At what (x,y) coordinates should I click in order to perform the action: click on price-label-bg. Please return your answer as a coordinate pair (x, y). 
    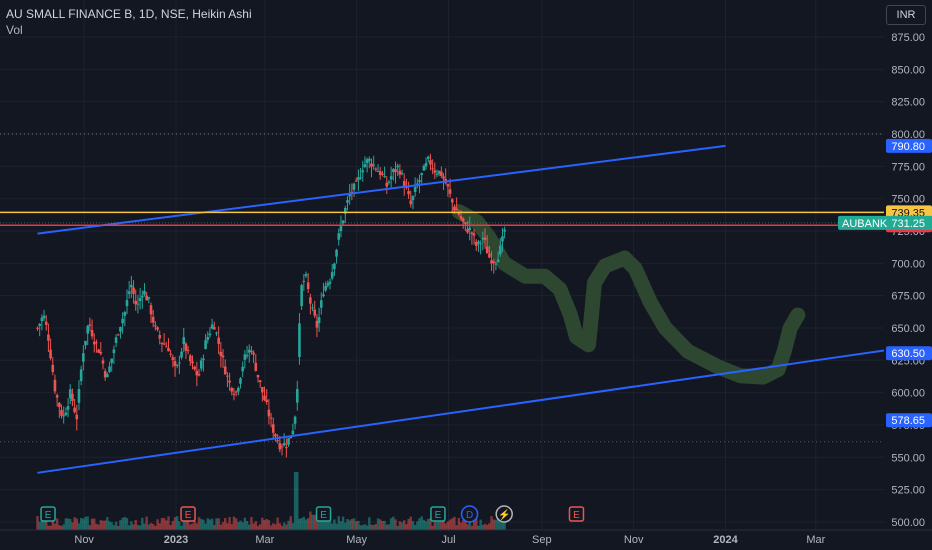
    Looking at the image, I should click on (909, 145).